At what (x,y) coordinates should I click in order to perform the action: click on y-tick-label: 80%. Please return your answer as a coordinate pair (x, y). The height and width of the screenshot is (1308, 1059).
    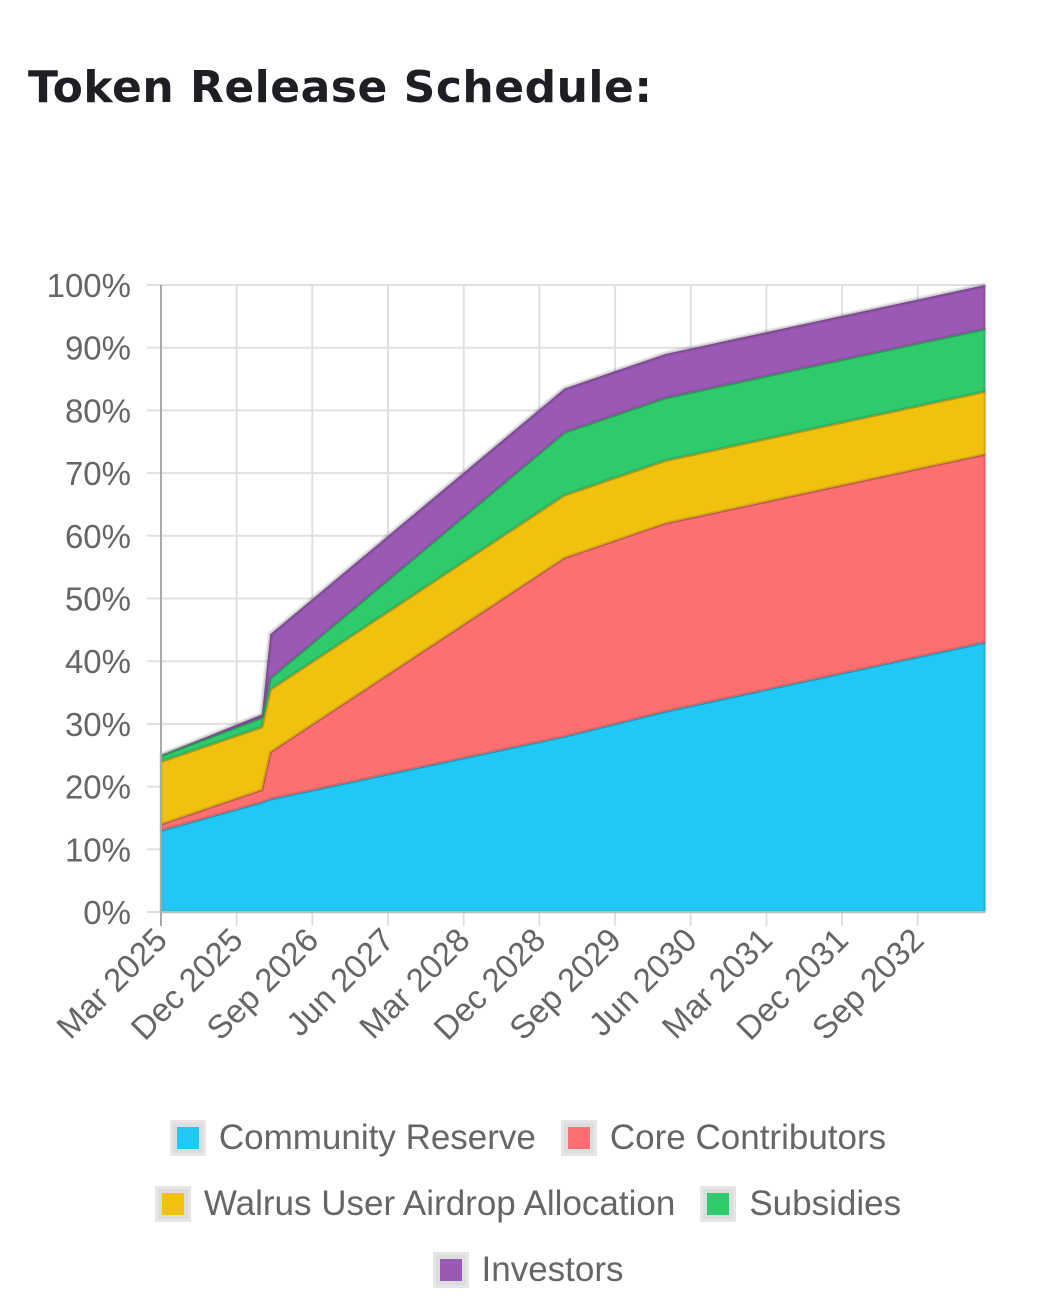
    Looking at the image, I should click on (98, 410).